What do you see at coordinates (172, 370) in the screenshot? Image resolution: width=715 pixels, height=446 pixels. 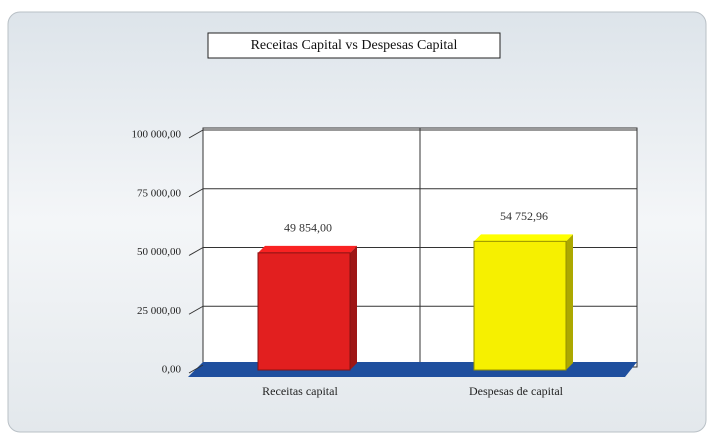 I see `y-tick-label: 0,00` at bounding box center [172, 370].